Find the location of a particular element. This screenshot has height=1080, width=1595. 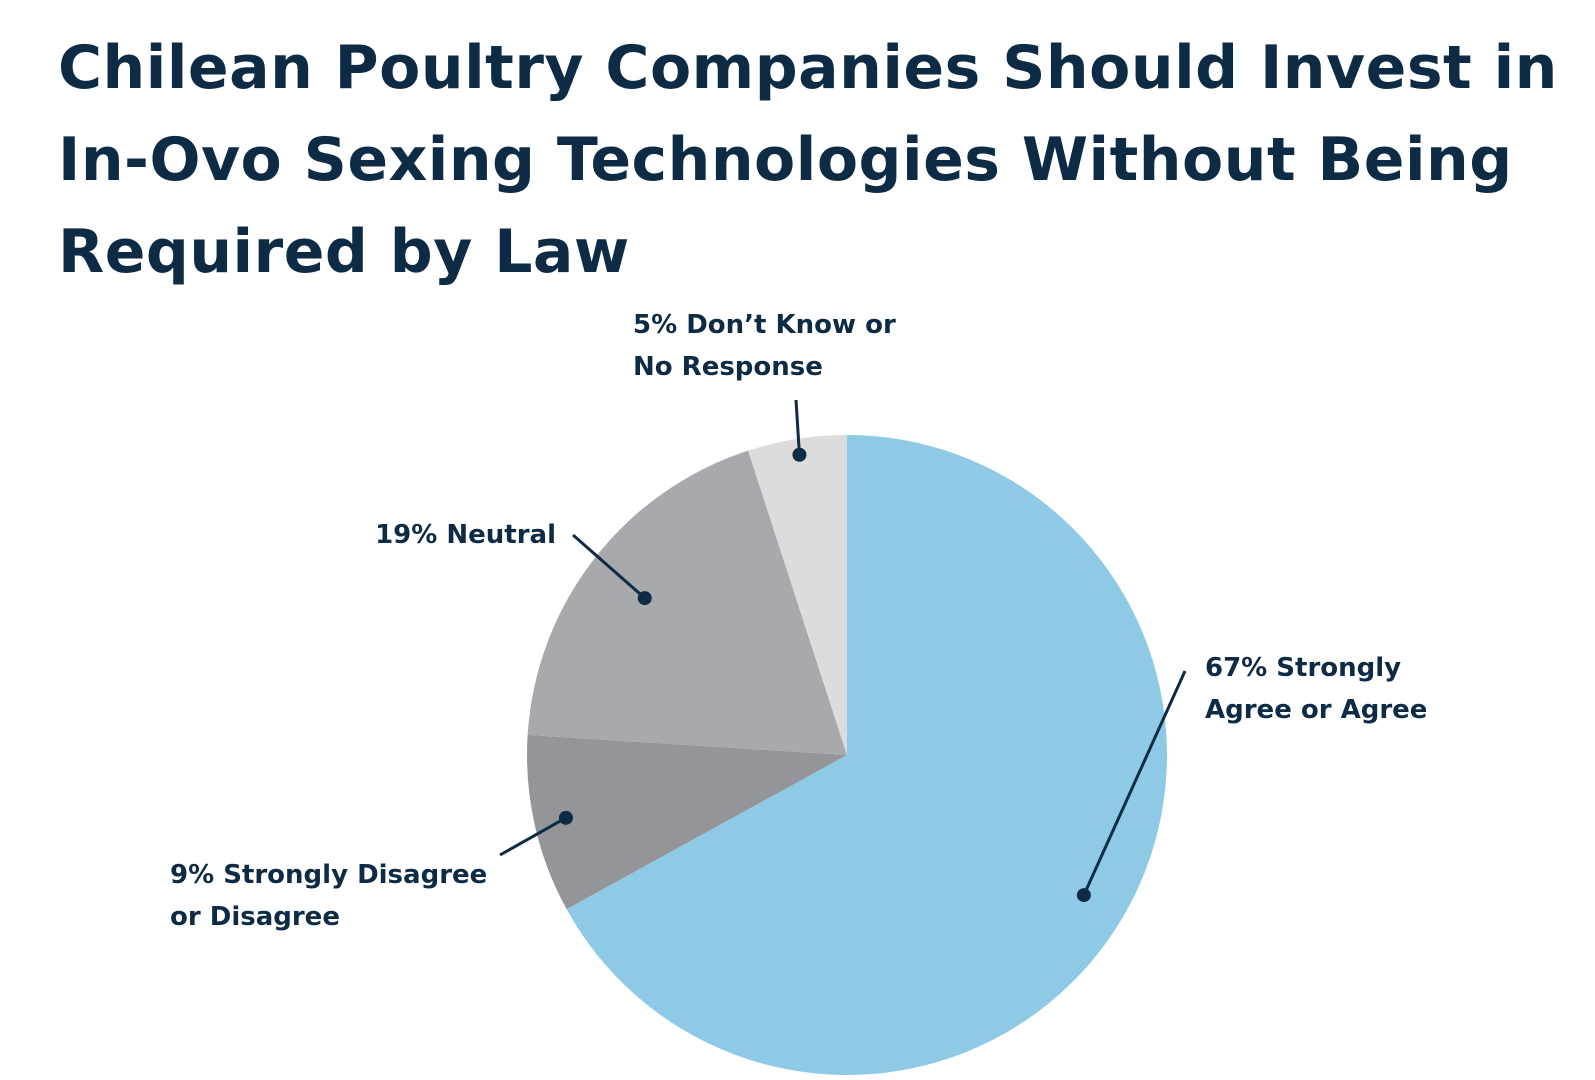

leader-line-67-strongly is located at coordinates (1134, 783).